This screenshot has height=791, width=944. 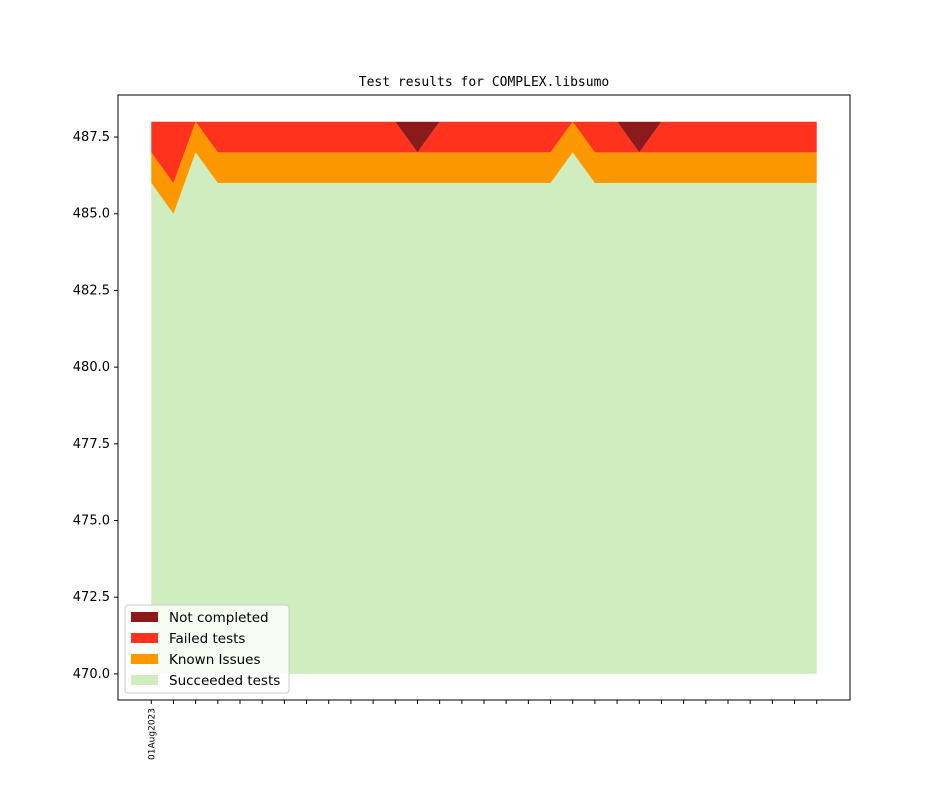 I want to click on y-tick-label: 480.0, so click(x=91, y=367).